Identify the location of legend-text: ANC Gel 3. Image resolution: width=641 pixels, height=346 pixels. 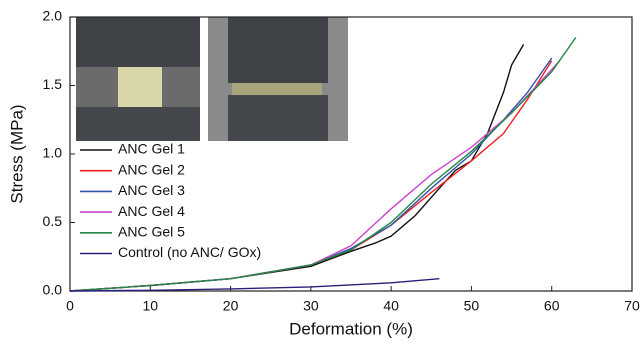
(151, 190).